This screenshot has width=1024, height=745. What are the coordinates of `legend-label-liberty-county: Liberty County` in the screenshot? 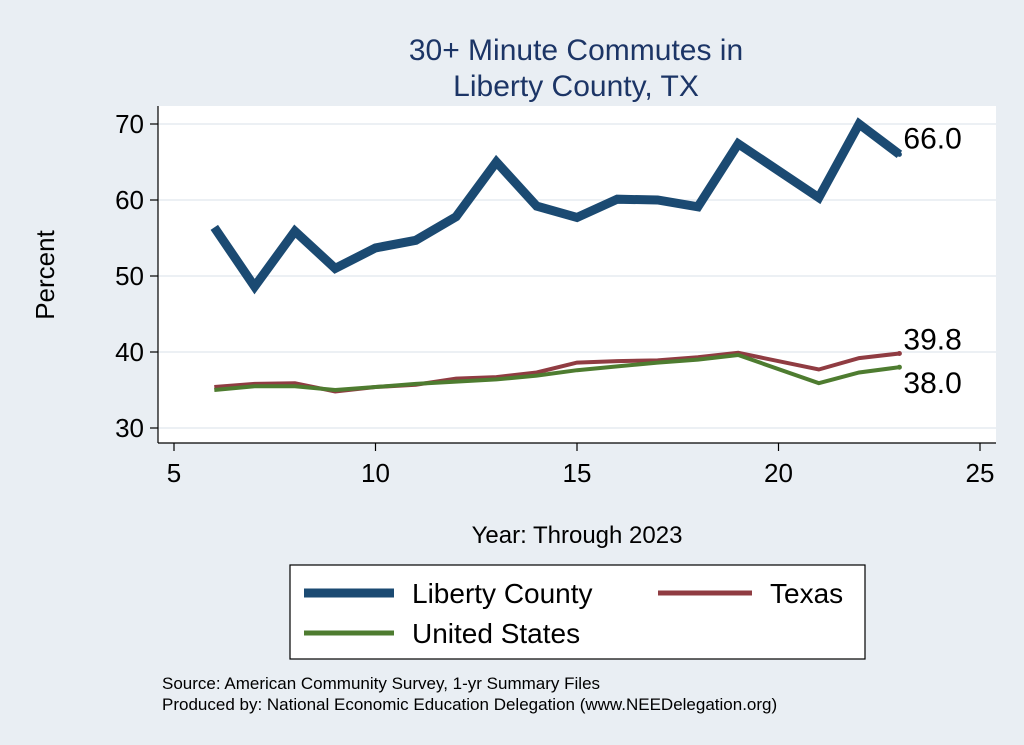 It's located at (502, 593).